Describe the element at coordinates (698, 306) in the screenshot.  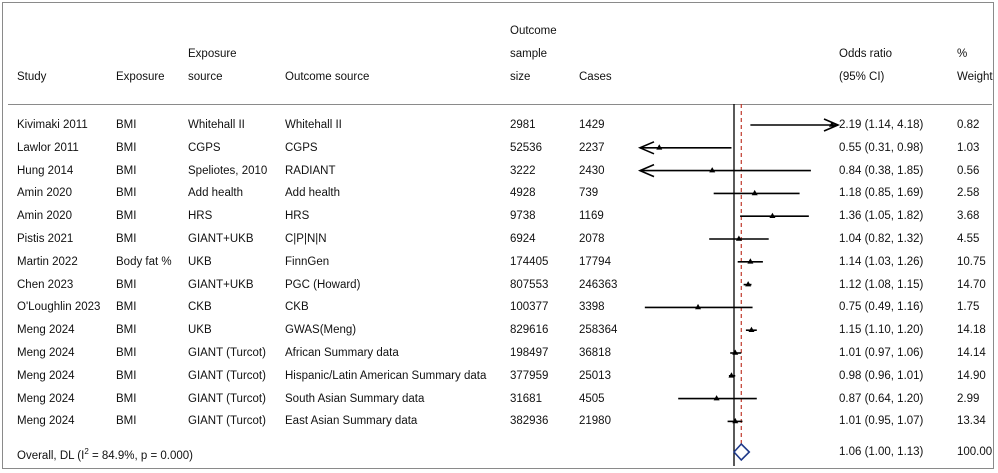
I see `row-9-point-estimate` at that location.